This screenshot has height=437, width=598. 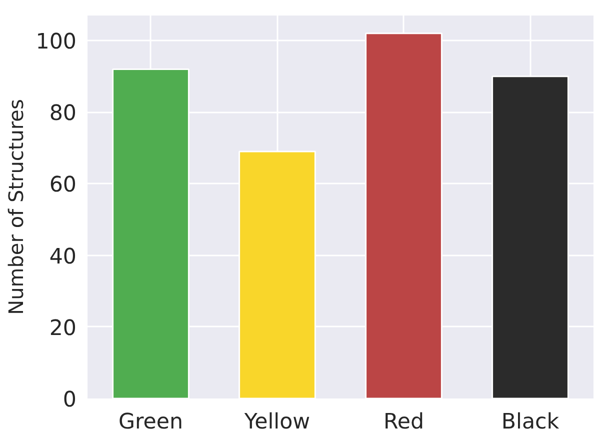 What do you see at coordinates (62, 113) in the screenshot?
I see `y-tick-label: 80` at bounding box center [62, 113].